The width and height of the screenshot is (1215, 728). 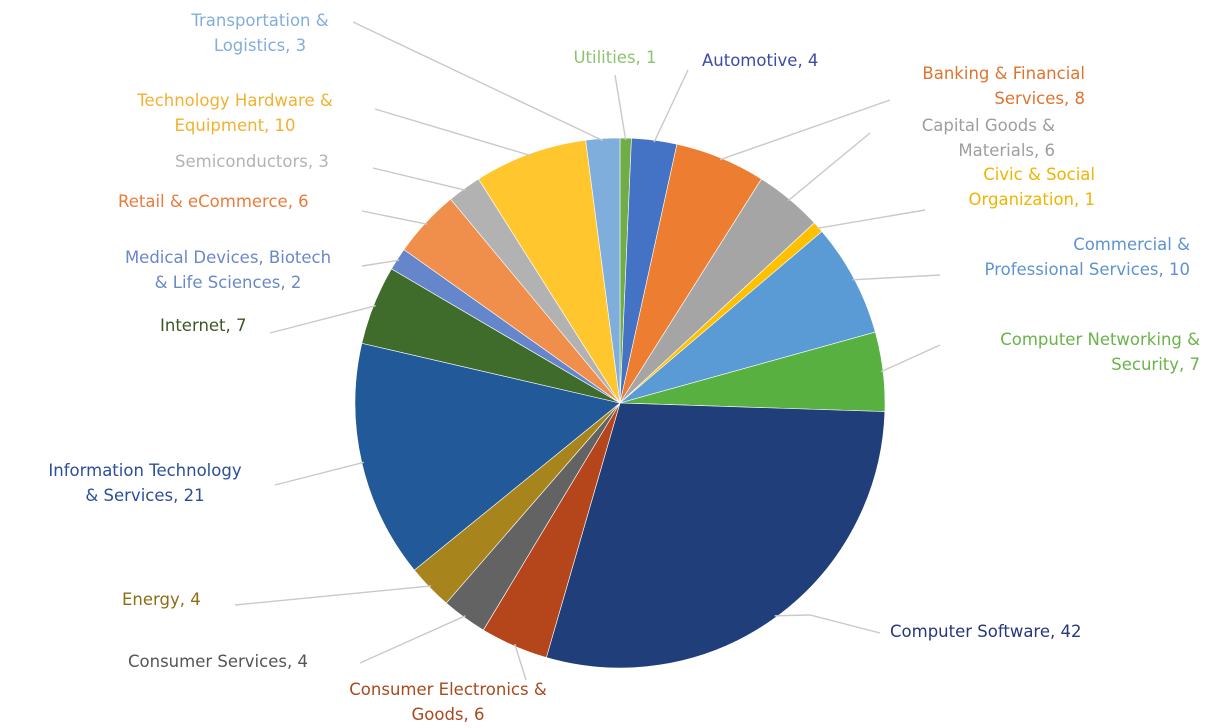 I want to click on slice-label-line: Technology Hardware &, so click(x=234, y=100).